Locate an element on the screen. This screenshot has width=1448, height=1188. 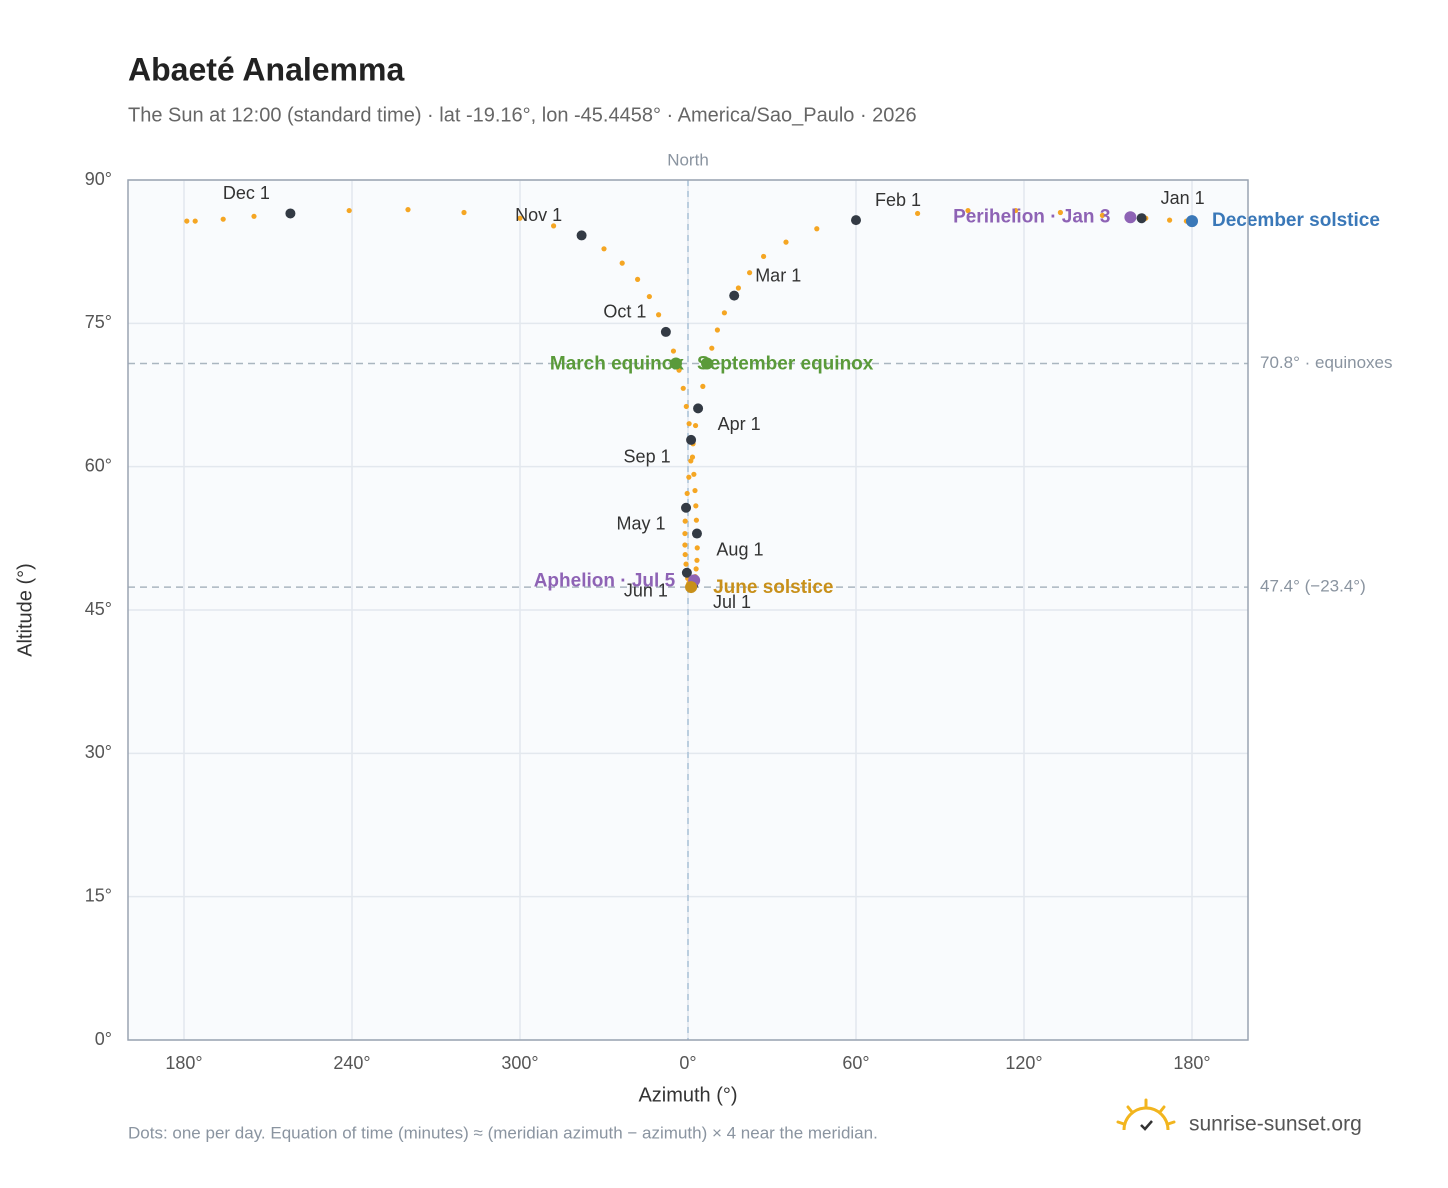
x-tick-label: 0° is located at coordinates (687, 1063).